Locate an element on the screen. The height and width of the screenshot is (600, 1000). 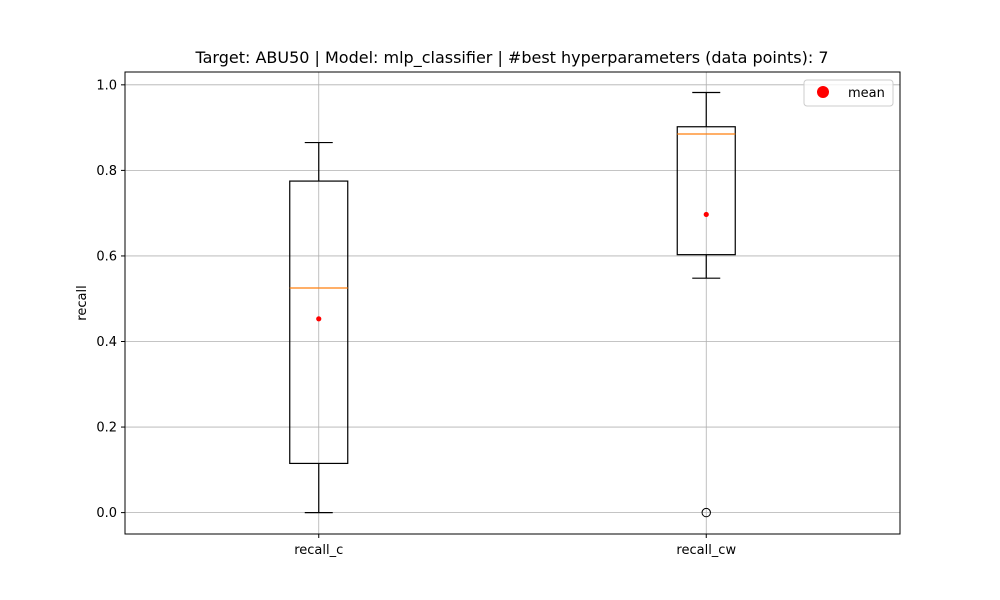
legend: mean is located at coordinates (848, 93).